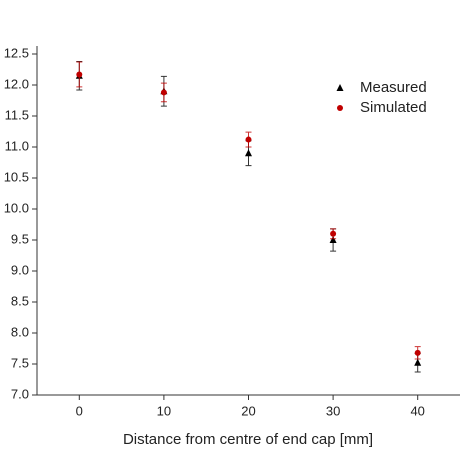 The width and height of the screenshot is (474, 474). I want to click on y-tick-label: 12.0, so click(16, 83).